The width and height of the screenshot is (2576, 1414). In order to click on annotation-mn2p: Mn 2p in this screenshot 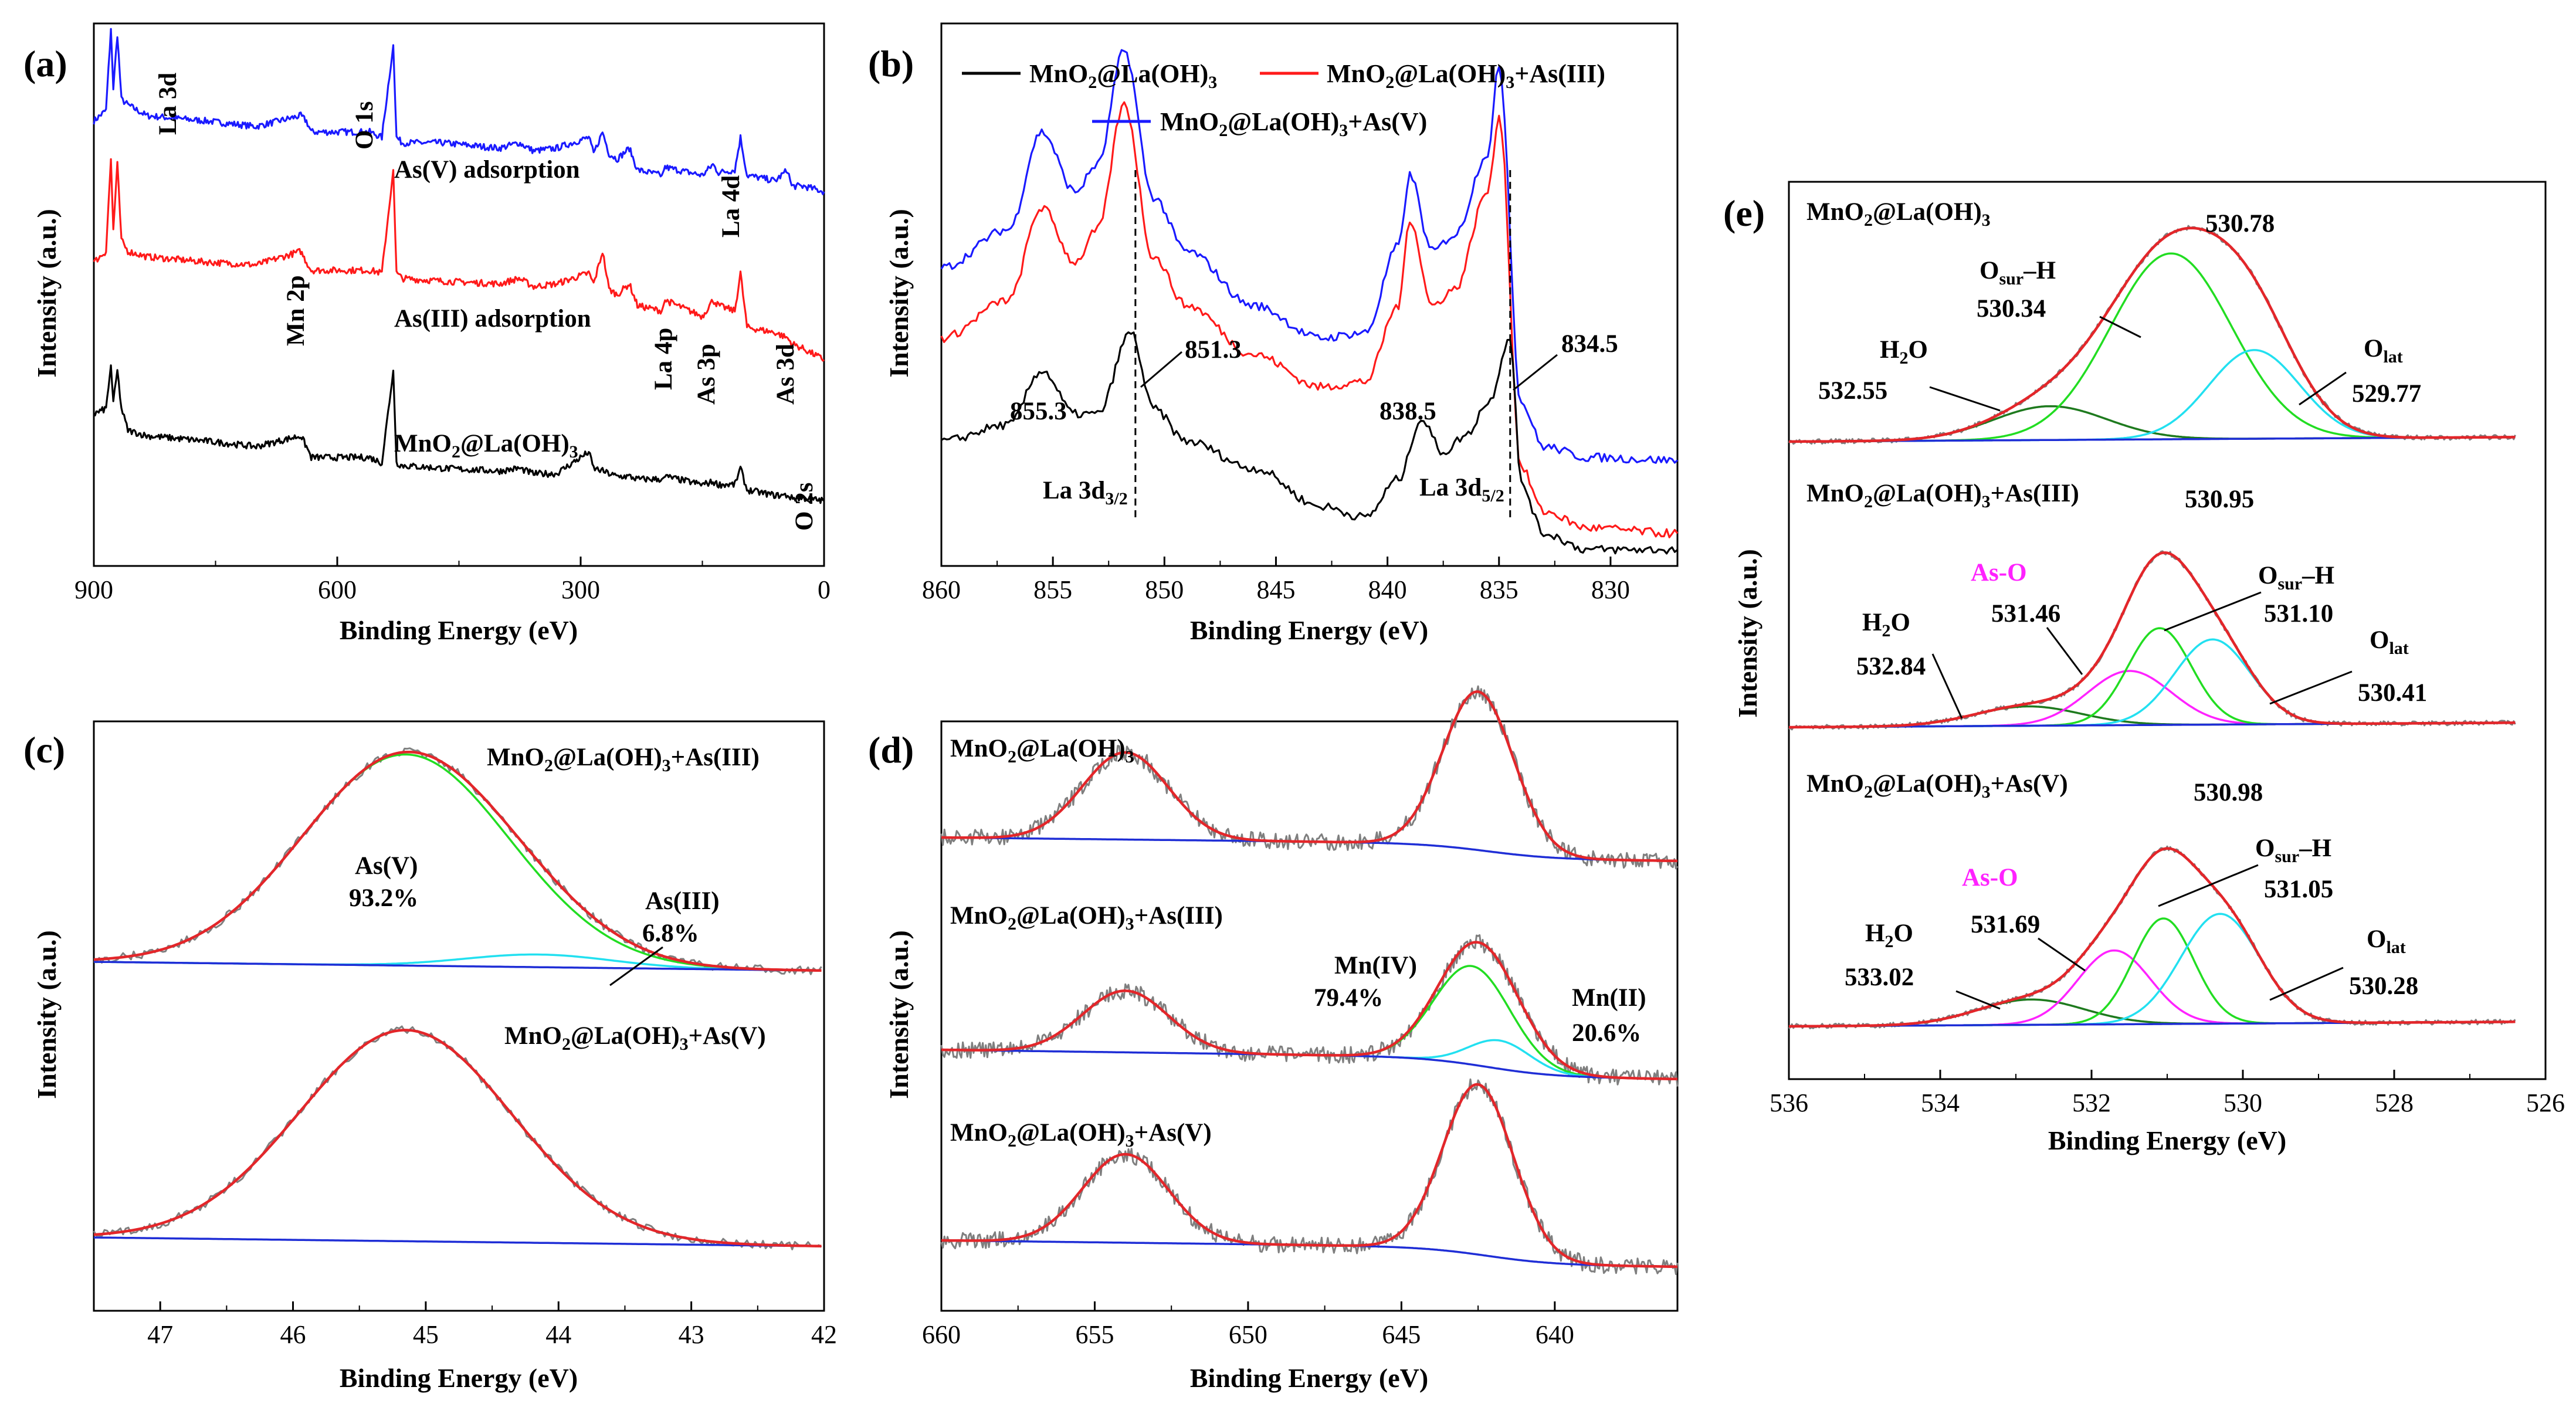, I will do `click(296, 311)`.